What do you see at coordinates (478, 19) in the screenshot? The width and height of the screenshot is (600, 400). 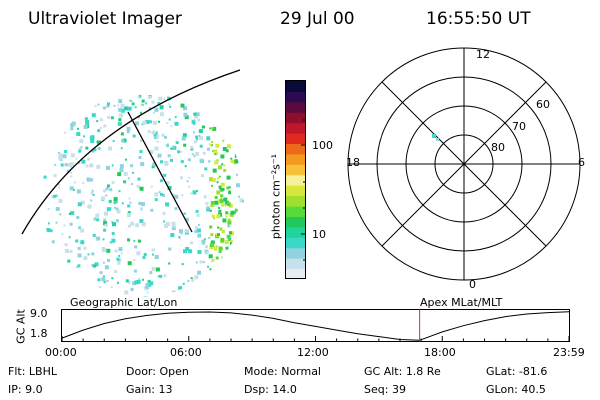 I see `header-time: 16:55:50 UT` at bounding box center [478, 19].